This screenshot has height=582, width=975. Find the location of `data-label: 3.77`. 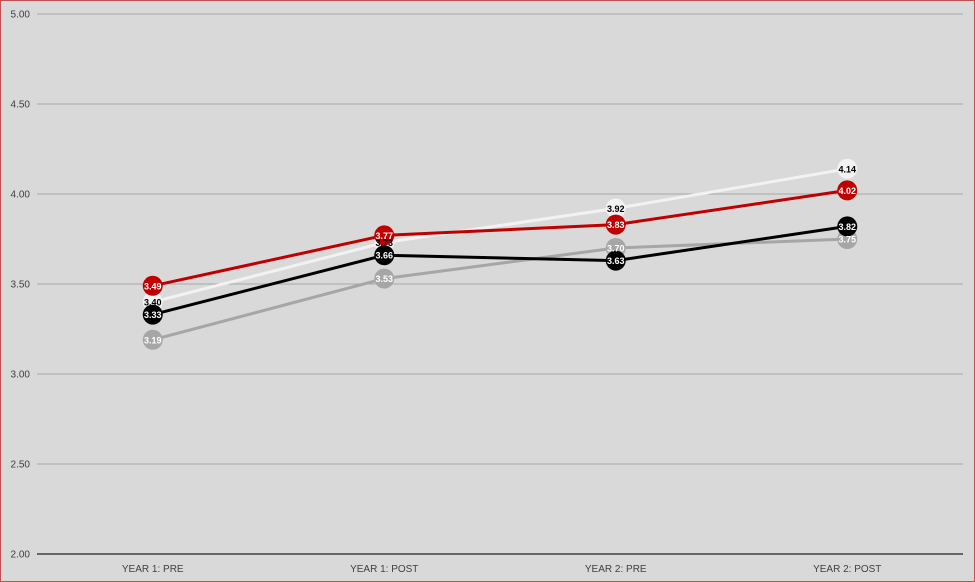

data-label: 3.77 is located at coordinates (384, 236).